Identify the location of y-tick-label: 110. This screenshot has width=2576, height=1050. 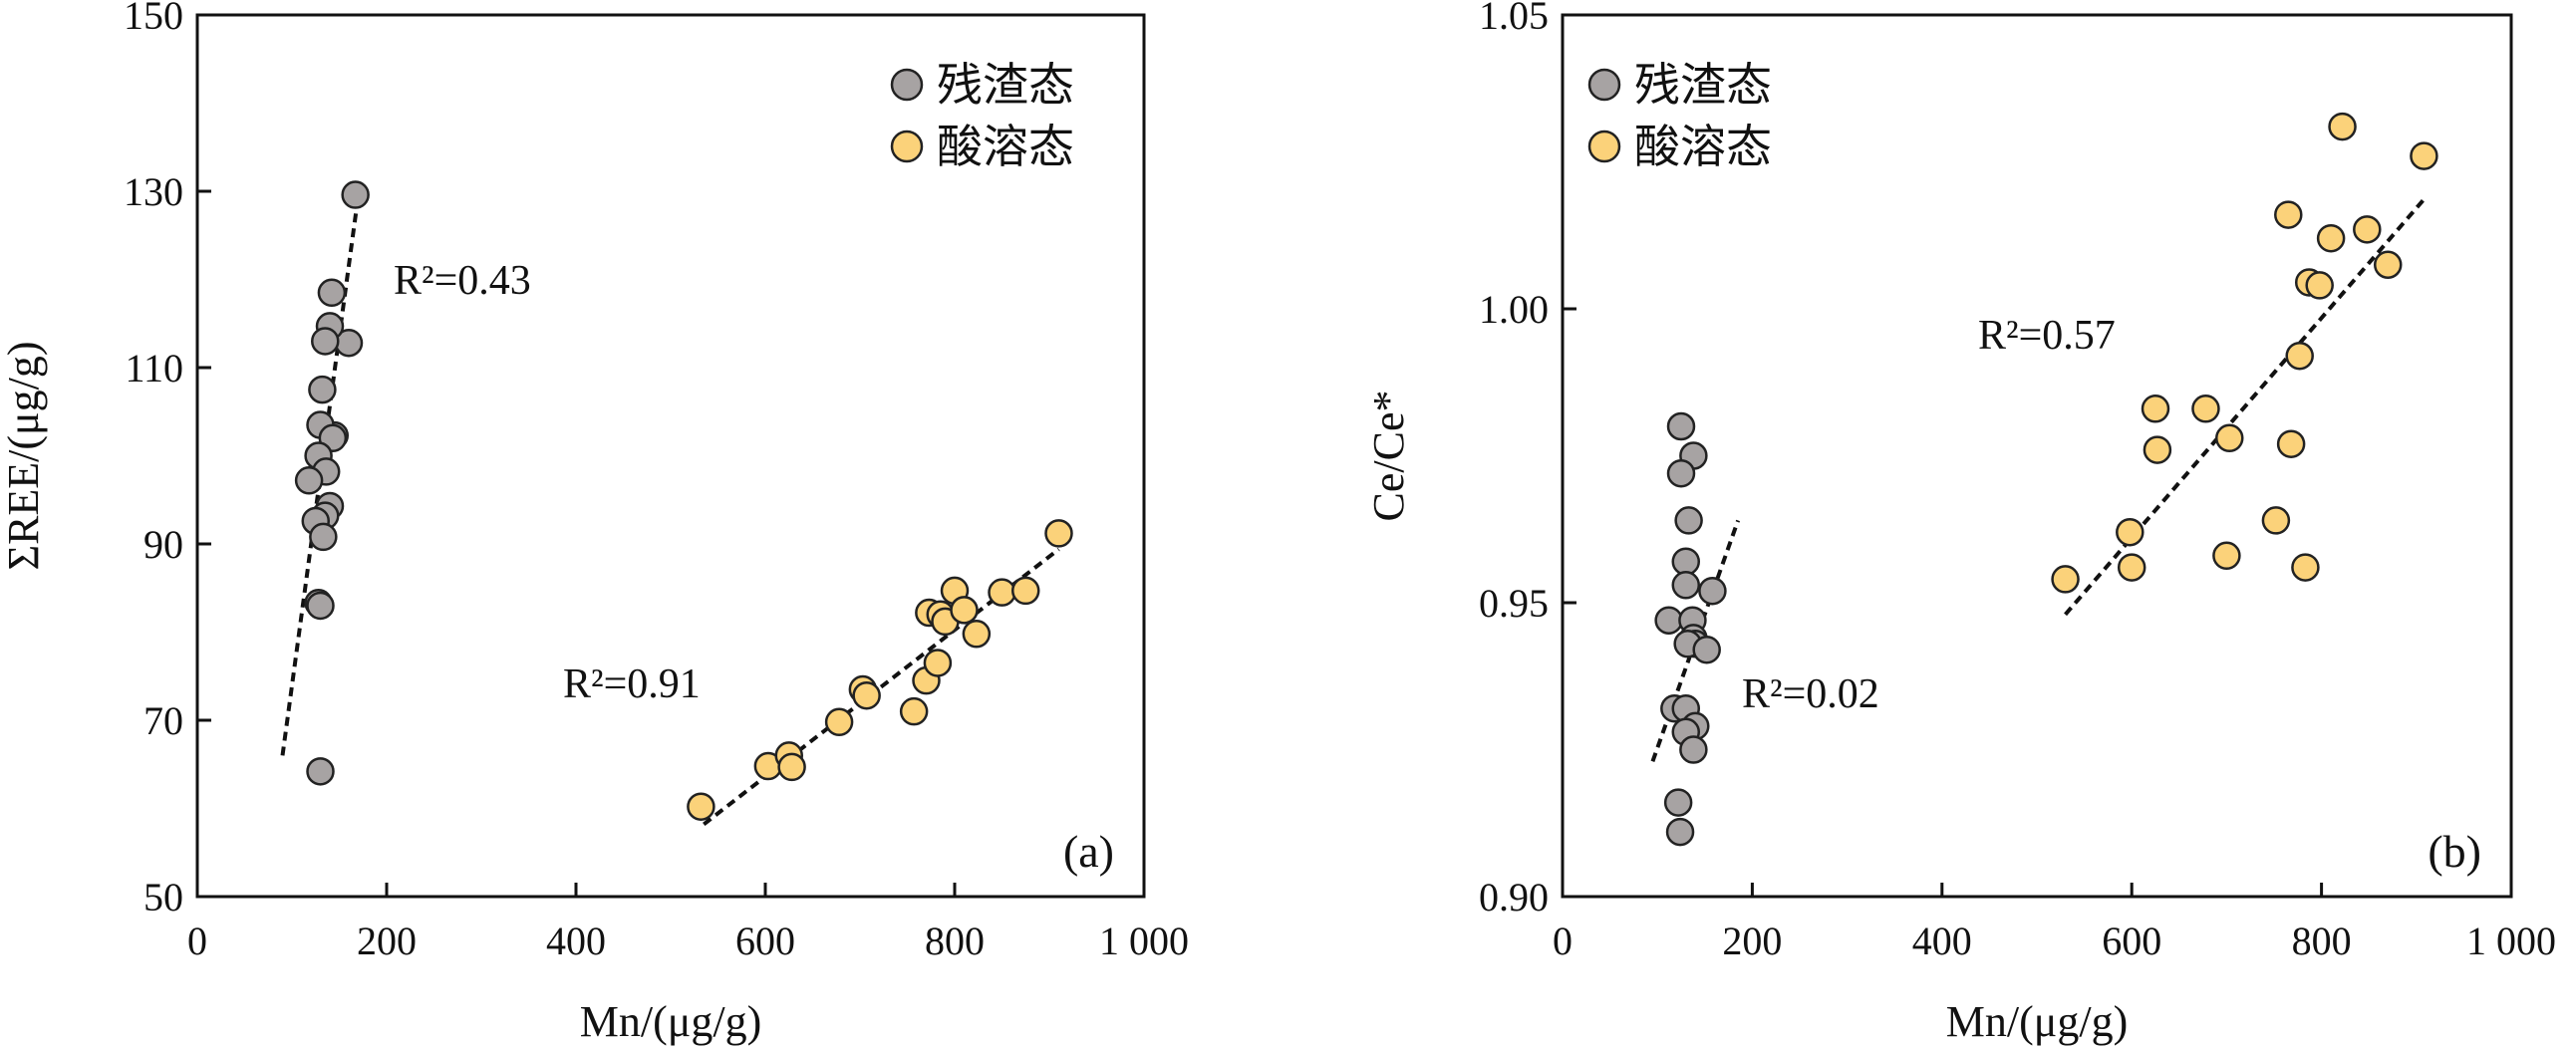
(154, 368).